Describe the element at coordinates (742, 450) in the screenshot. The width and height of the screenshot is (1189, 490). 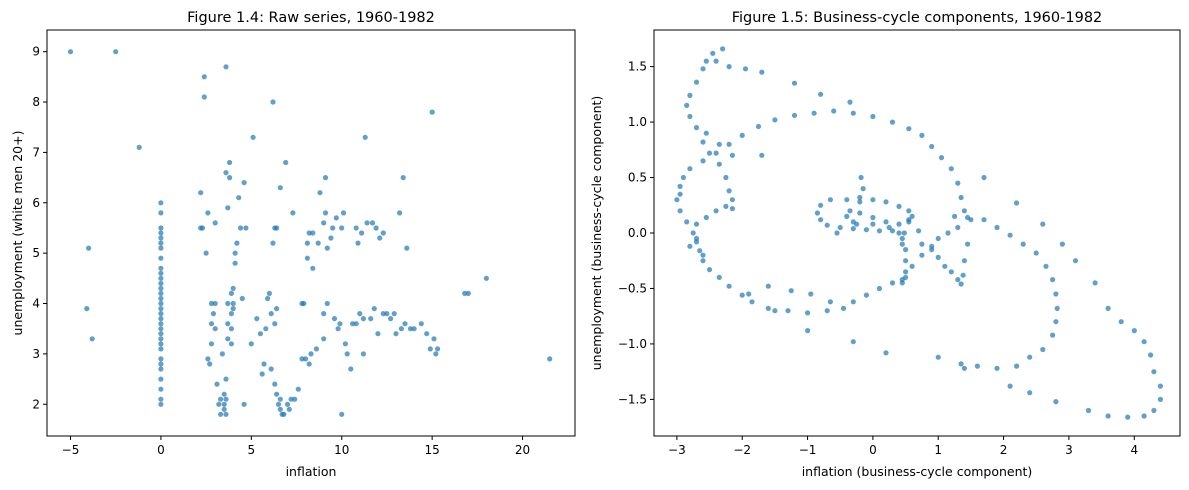
I see `x-tick-label: −2` at that location.